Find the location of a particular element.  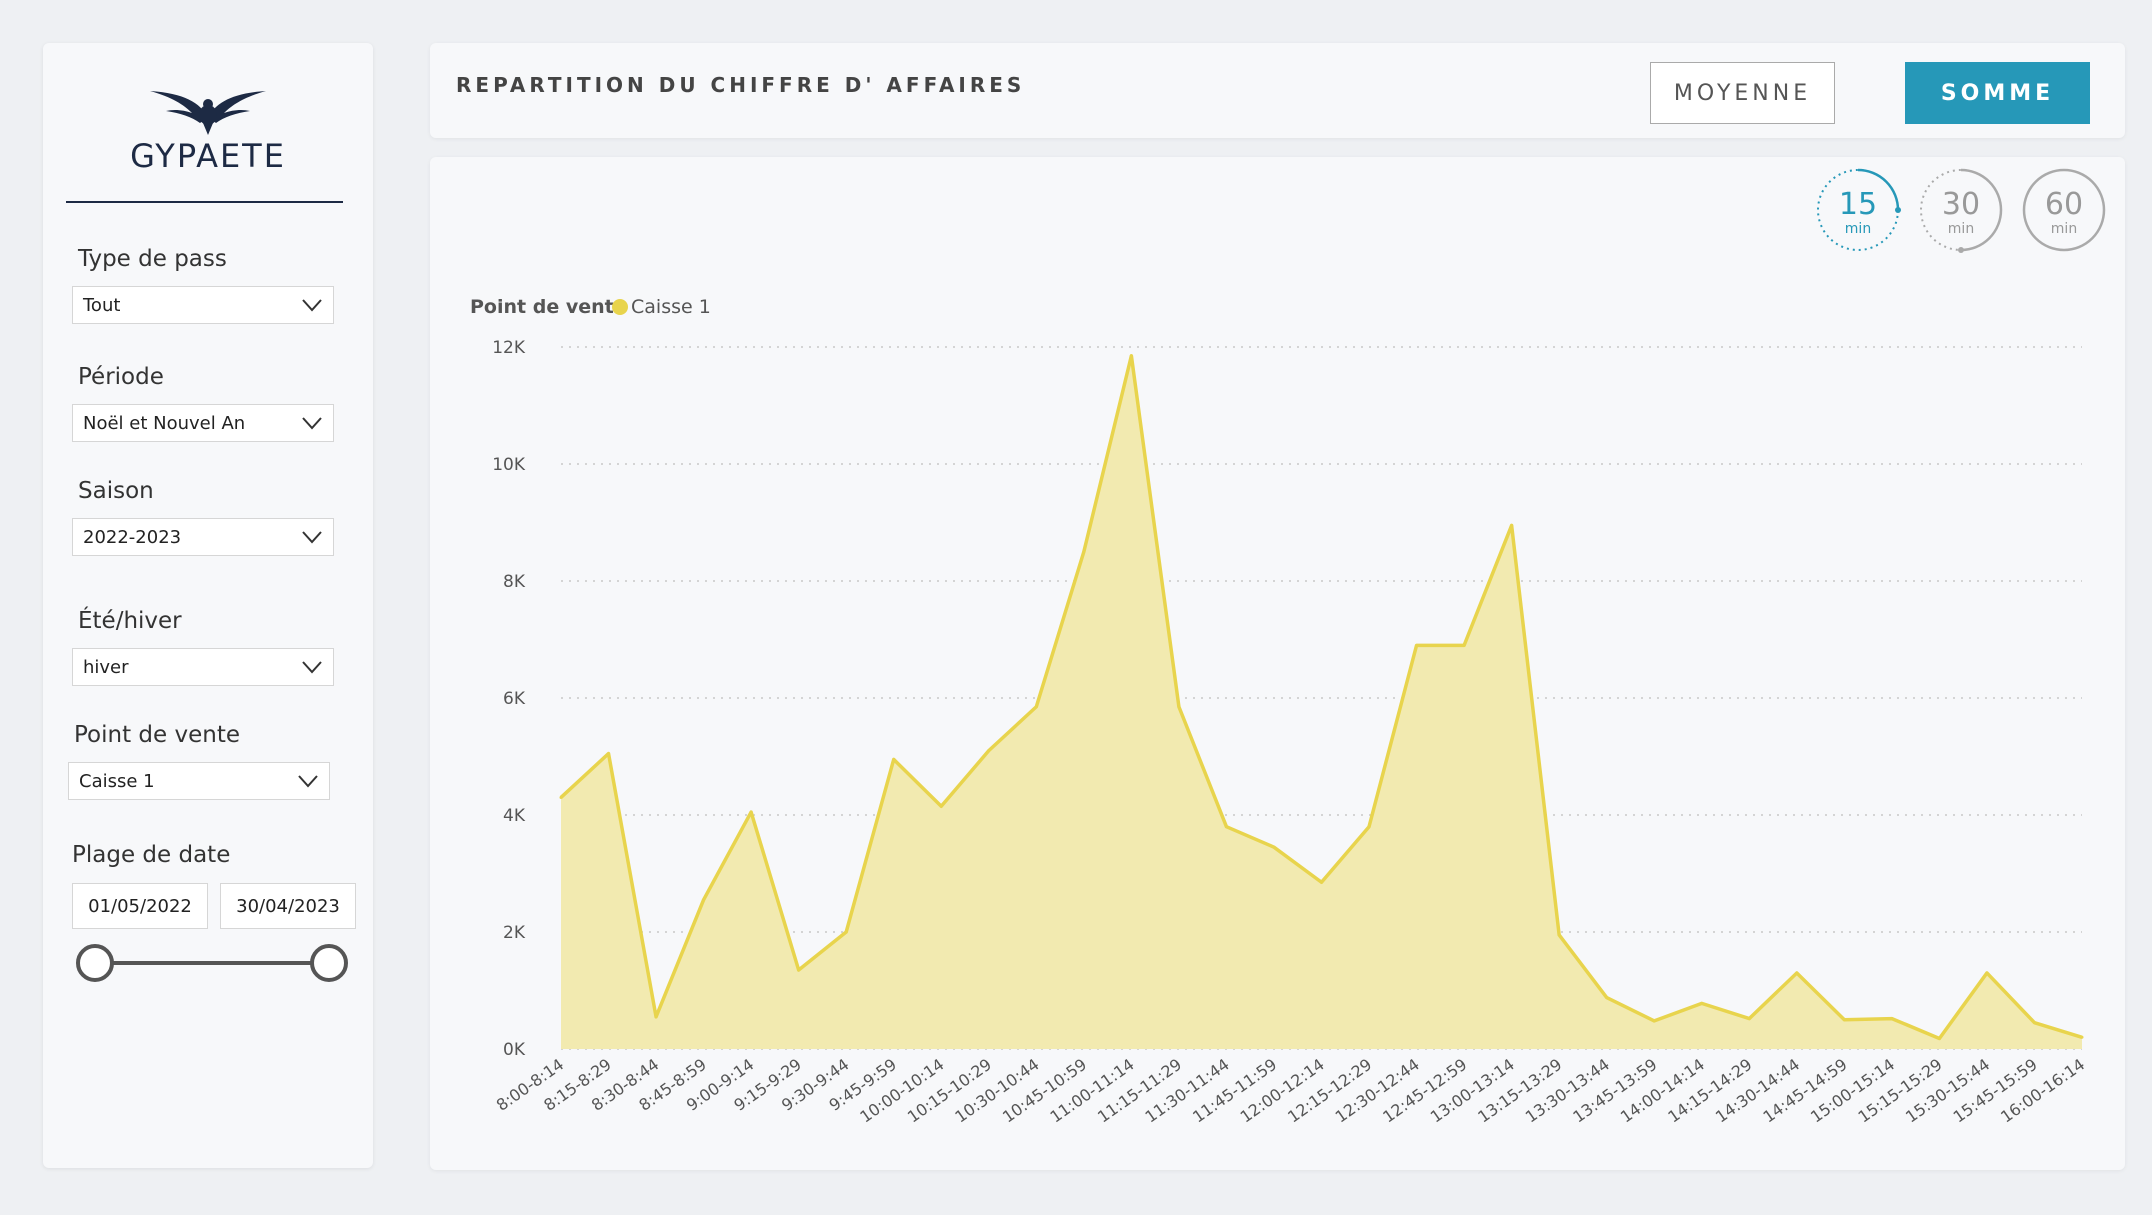

date-range-slider-track is located at coordinates (216, 963).